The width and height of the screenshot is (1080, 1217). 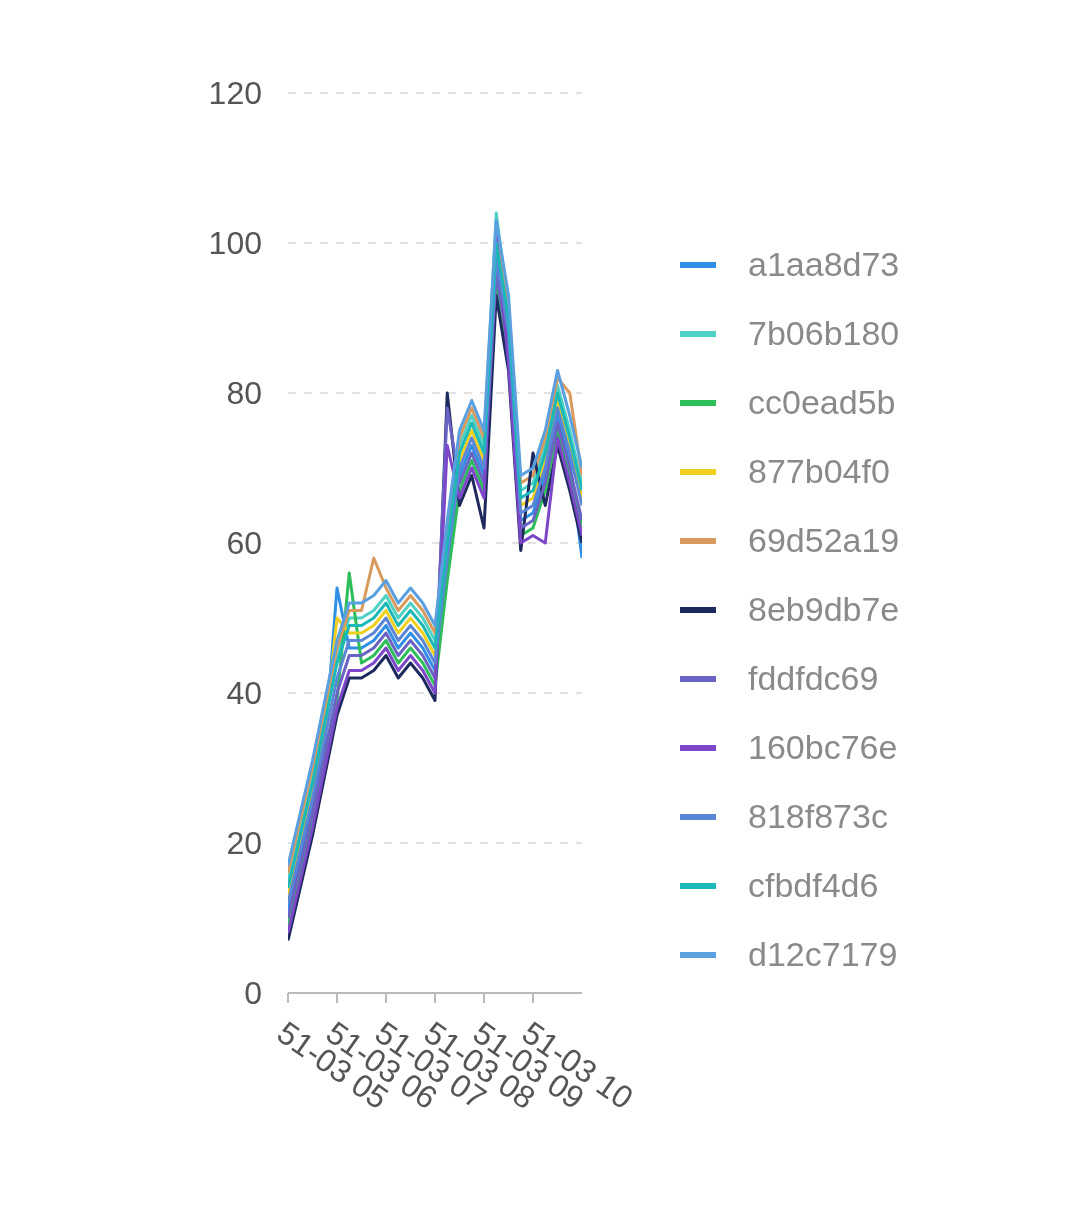 What do you see at coordinates (244, 843) in the screenshot?
I see `y-tick-label: 20` at bounding box center [244, 843].